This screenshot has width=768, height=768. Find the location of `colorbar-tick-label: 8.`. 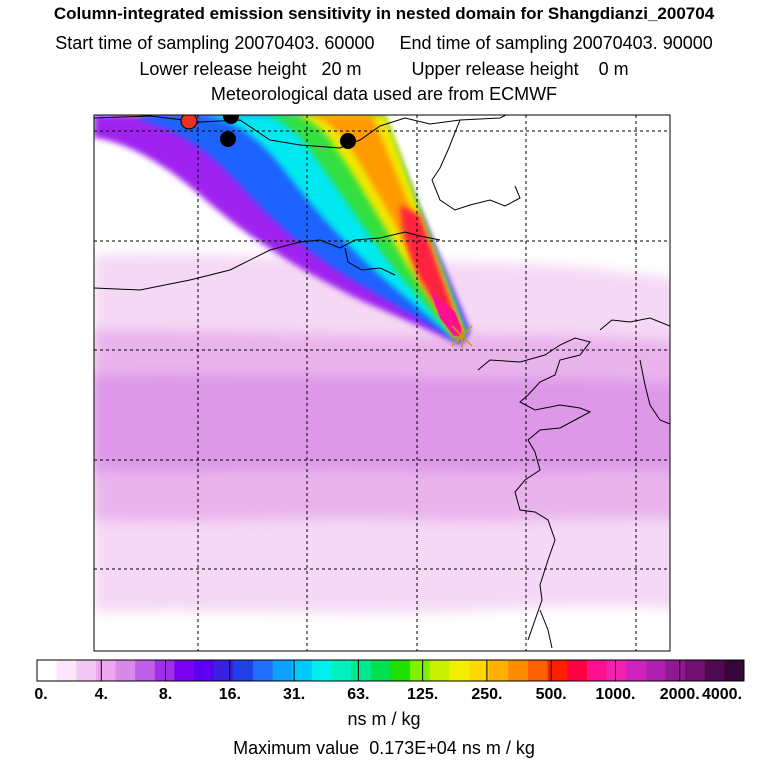

colorbar-tick-label: 8. is located at coordinates (165, 694).